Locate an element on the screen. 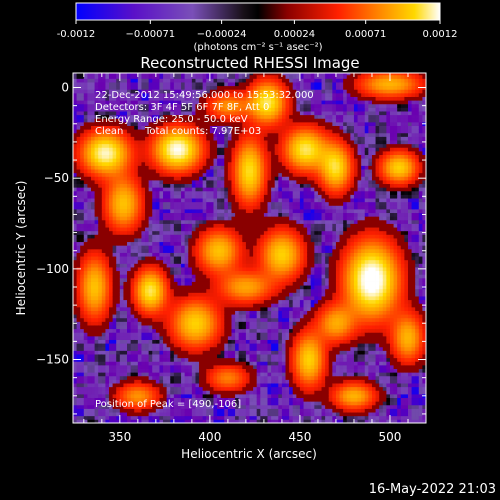  colorbar is located at coordinates (258, 11).